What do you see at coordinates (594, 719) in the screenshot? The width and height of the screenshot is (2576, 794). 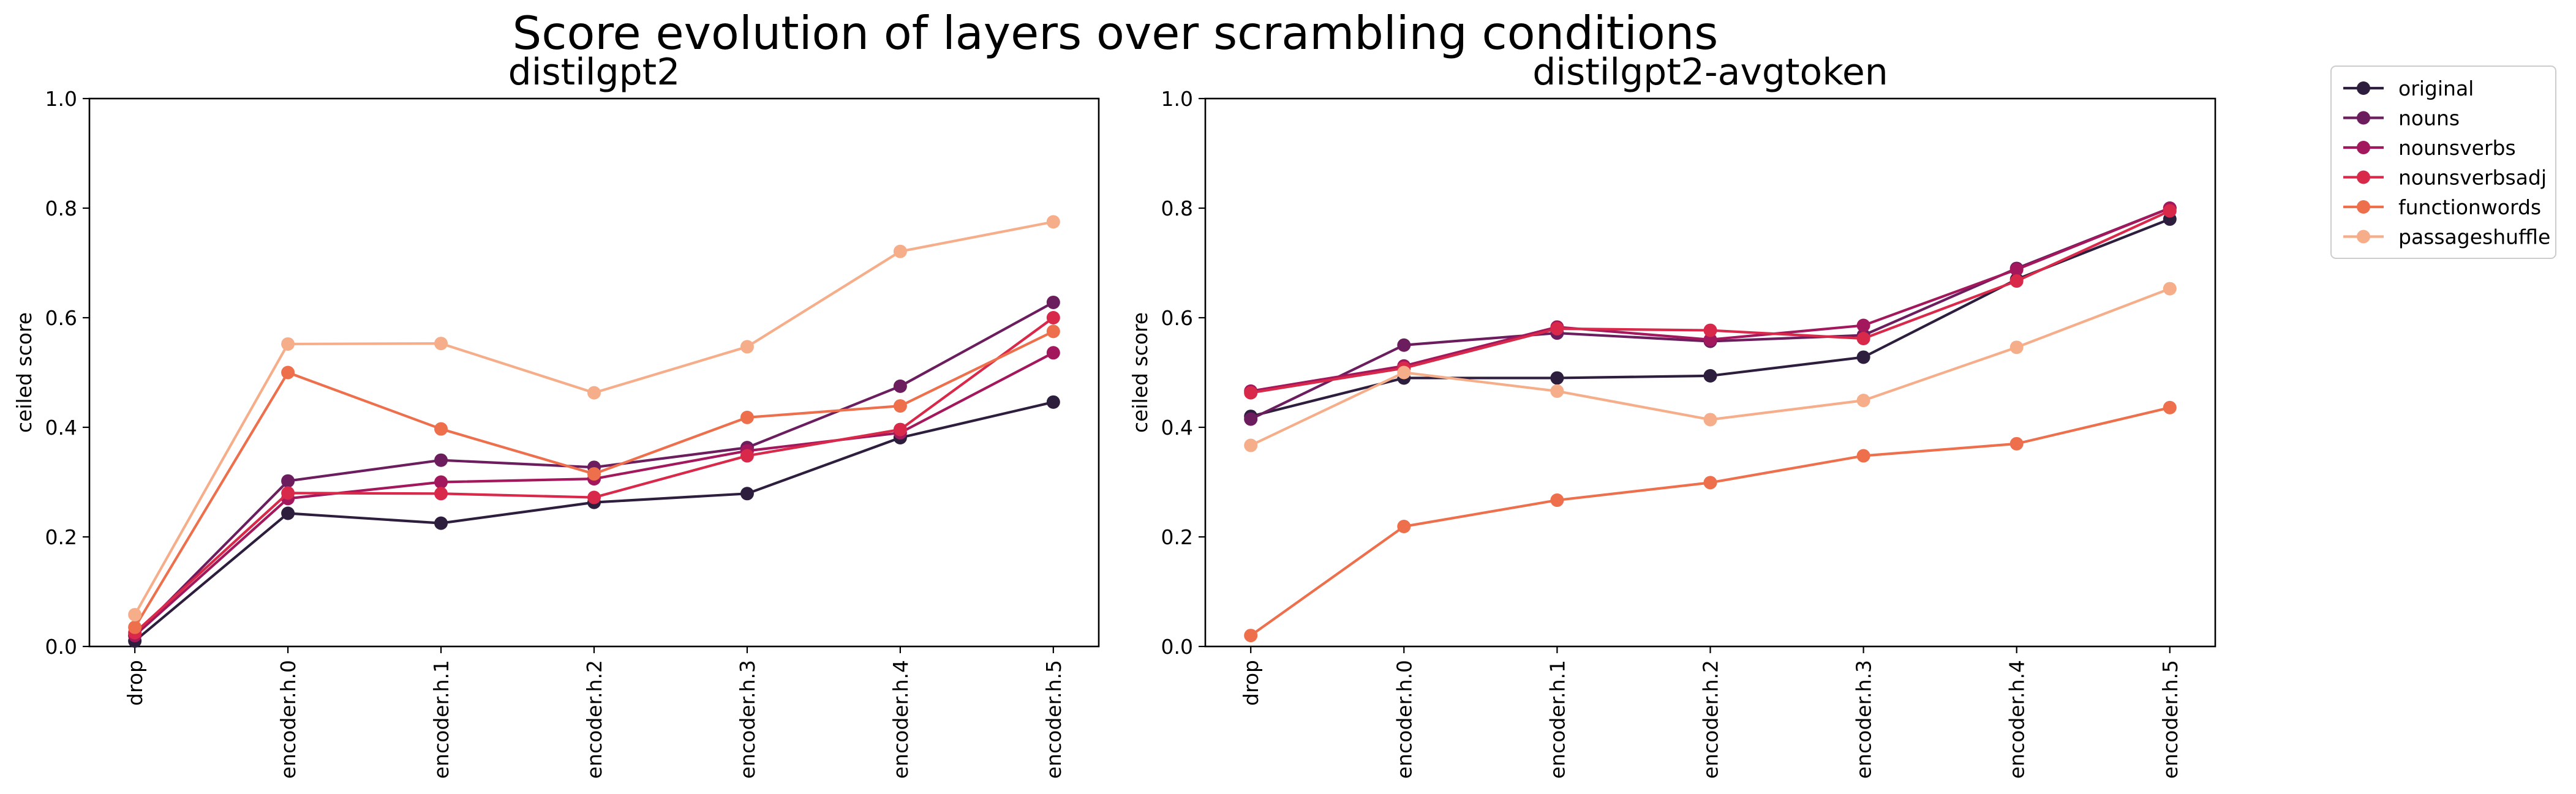 I see `x-tick-label: encoder.h.2` at bounding box center [594, 719].